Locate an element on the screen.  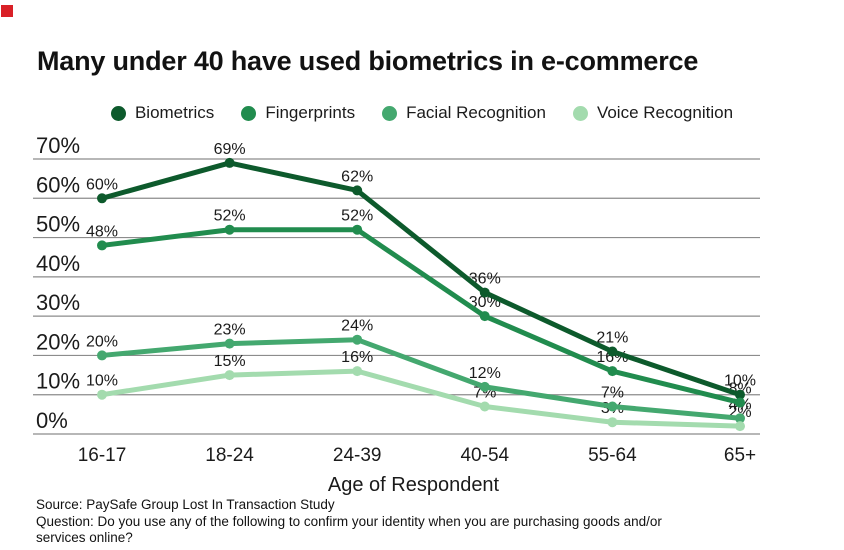
point-label-biometrics: 62% is located at coordinates (357, 176).